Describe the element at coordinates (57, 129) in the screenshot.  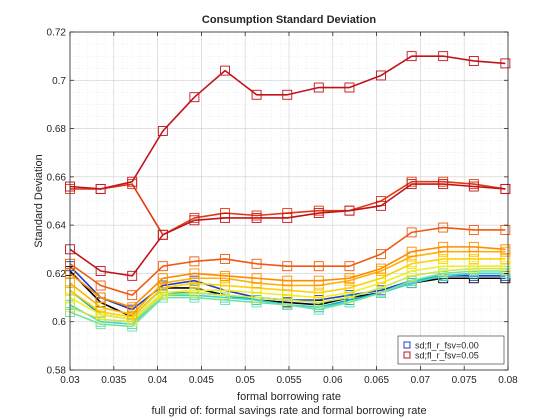
I see `y-tick-label: 0.68` at that location.